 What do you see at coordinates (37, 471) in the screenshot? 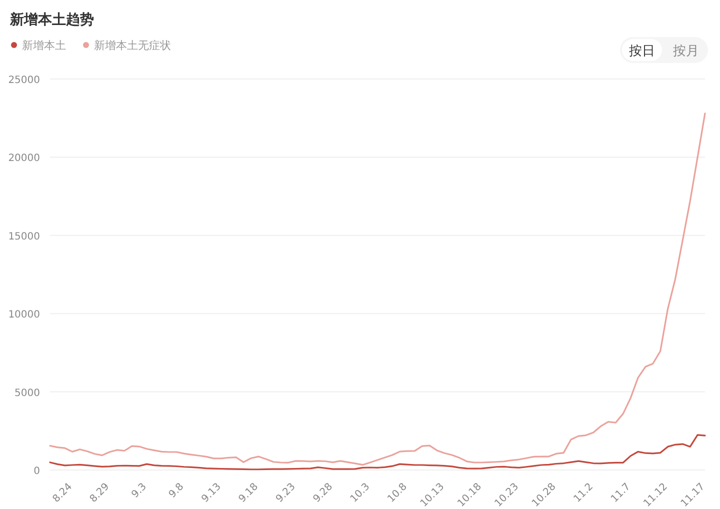
I see `y-tick-label: 0` at bounding box center [37, 471].